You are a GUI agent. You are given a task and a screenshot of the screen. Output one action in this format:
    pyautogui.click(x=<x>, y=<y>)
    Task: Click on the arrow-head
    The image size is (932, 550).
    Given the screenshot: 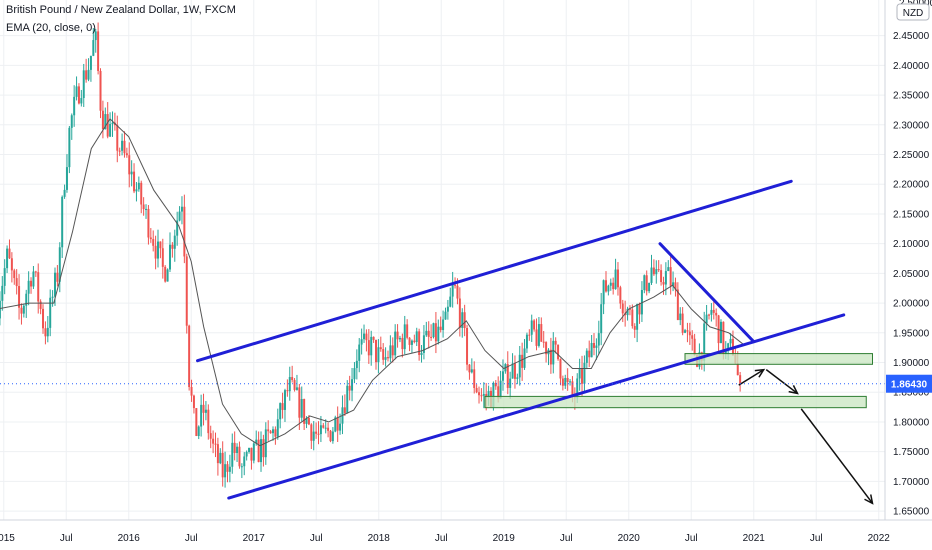 What is the action you would take?
    pyautogui.click(x=760, y=373)
    